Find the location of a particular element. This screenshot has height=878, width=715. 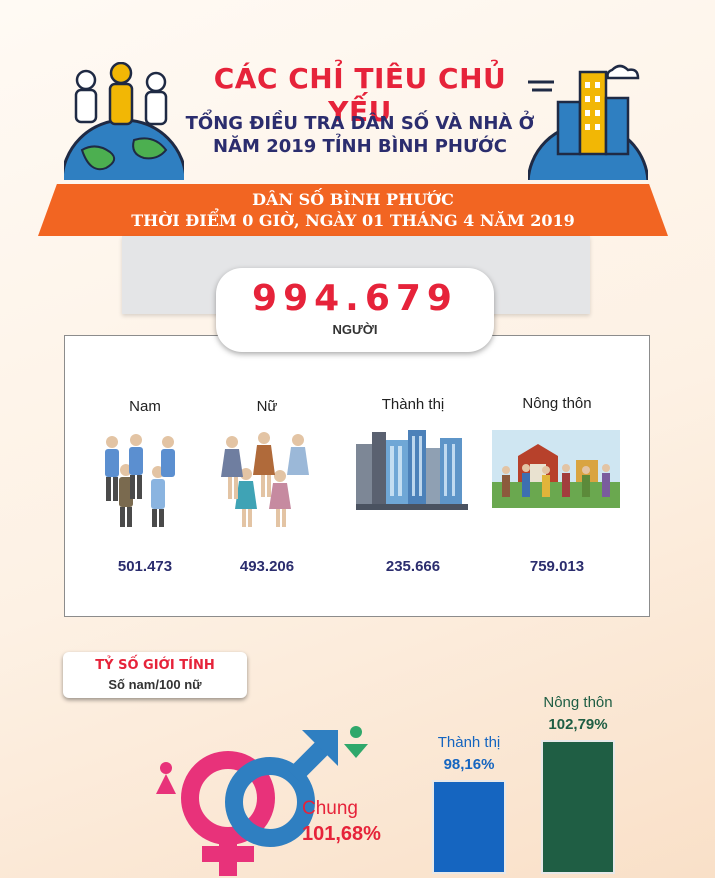

ratio-bar-value-rural: 102,79% is located at coordinates (578, 724).